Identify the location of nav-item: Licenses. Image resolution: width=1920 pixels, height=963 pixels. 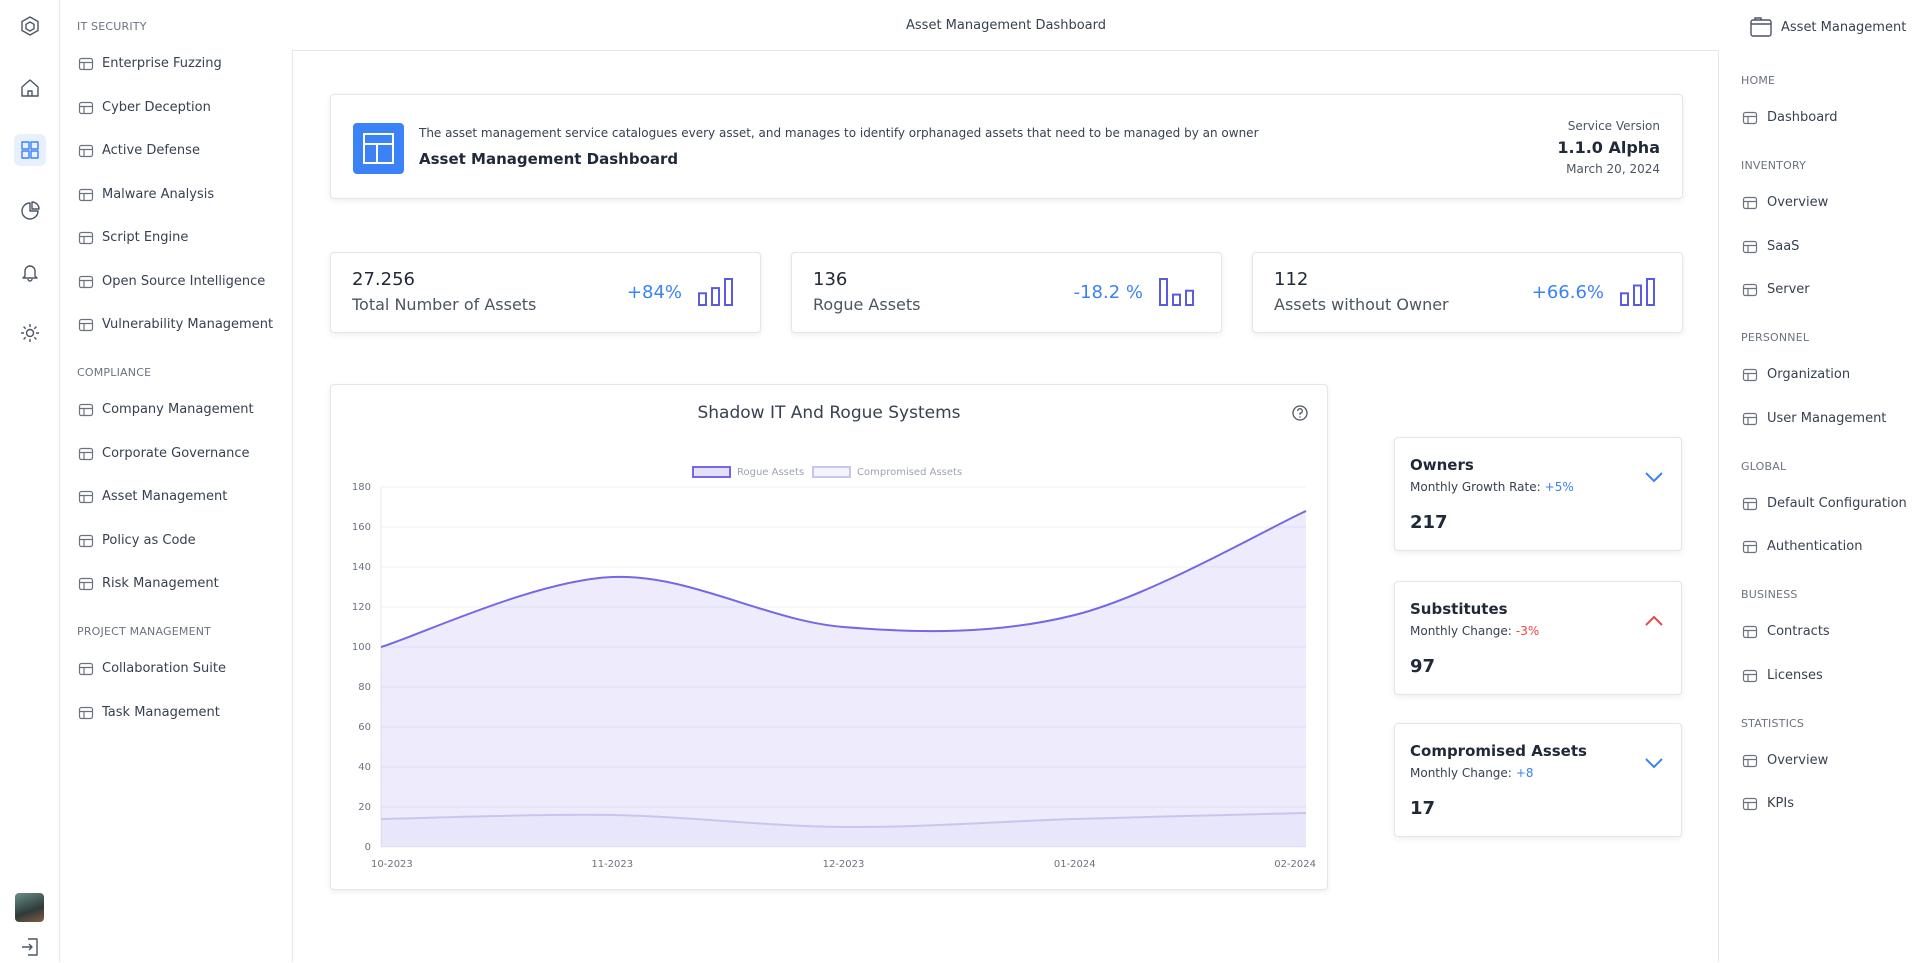
(1829, 676).